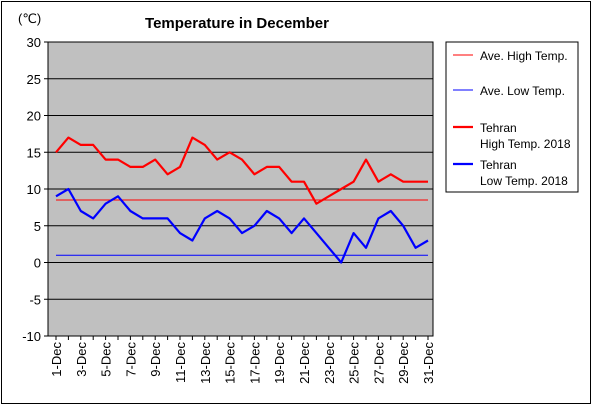 The width and height of the screenshot is (593, 407). Describe the element at coordinates (254, 363) in the screenshot. I see `x-tick-label: 17-Dec` at that location.